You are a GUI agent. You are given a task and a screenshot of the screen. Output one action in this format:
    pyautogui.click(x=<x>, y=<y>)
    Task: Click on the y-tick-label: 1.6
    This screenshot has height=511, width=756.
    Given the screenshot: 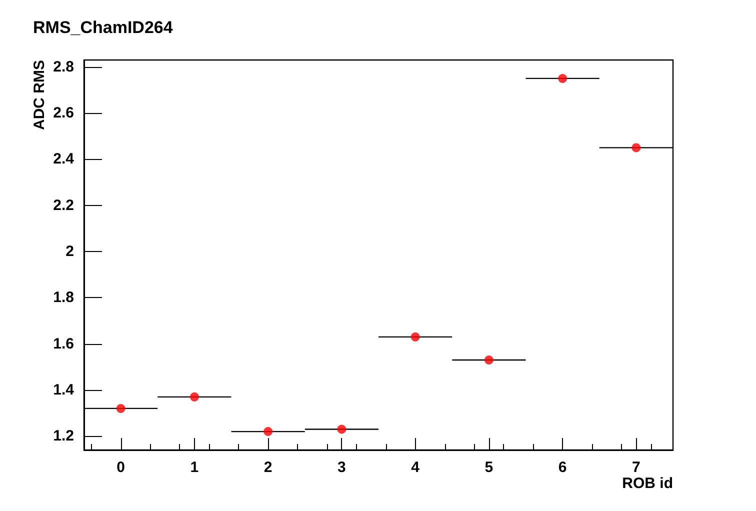 What is the action you would take?
    pyautogui.click(x=63, y=343)
    